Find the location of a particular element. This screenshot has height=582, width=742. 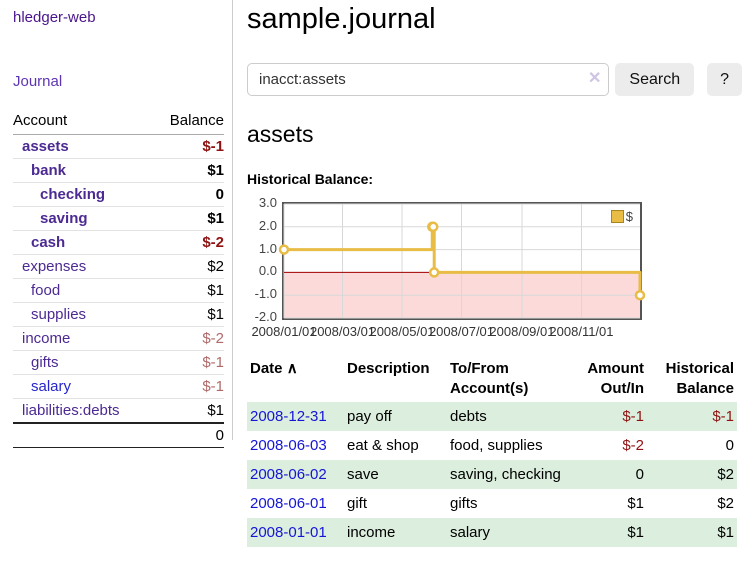

register-row: 2008-06-02 save saving, checking 0 $2 is located at coordinates (492, 474).